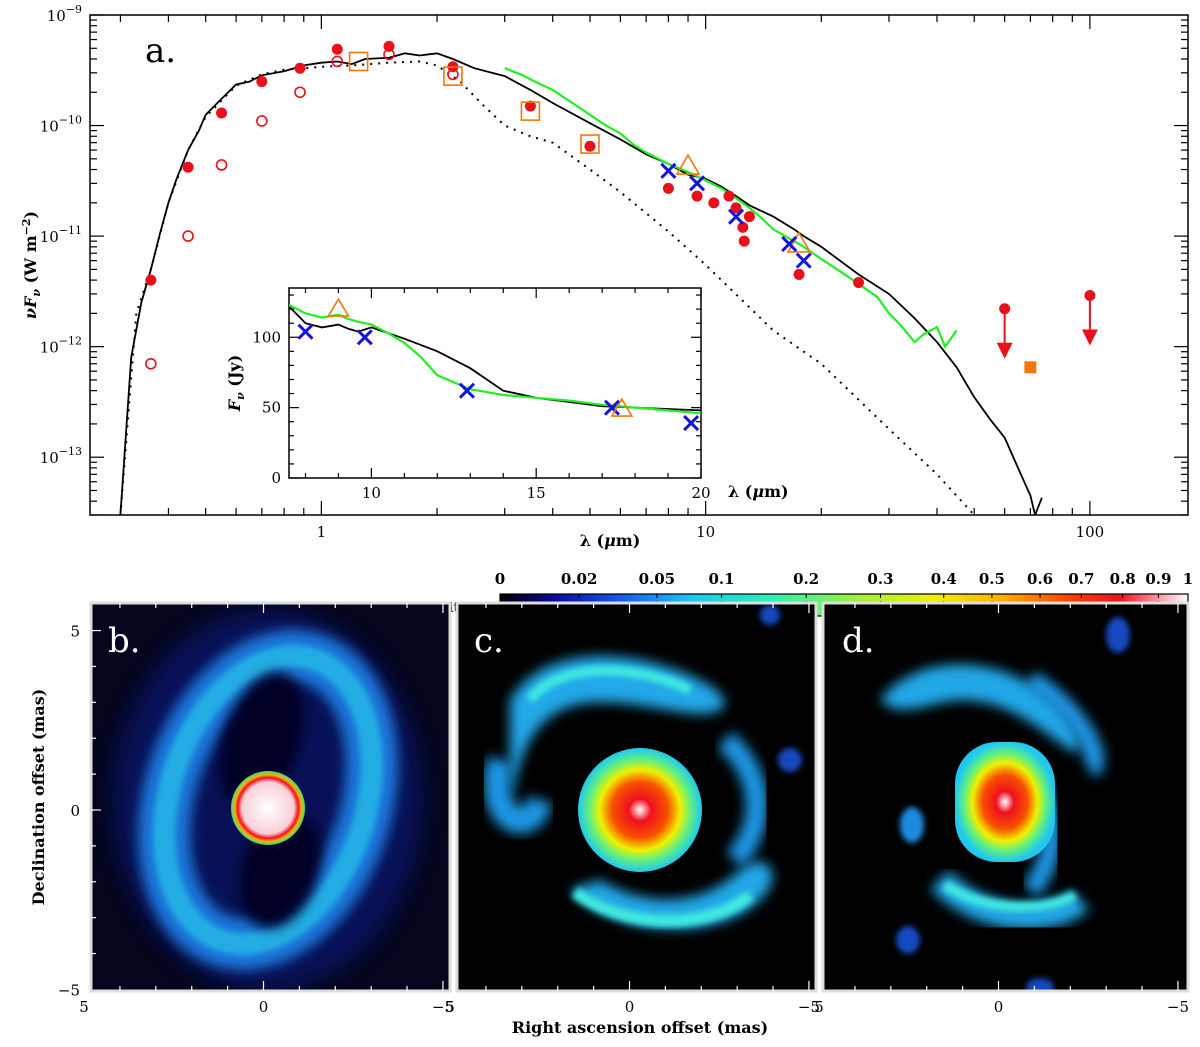 The width and height of the screenshot is (1200, 1047). Describe the element at coordinates (495, 383) in the screenshot. I see `inset-ticks` at that location.